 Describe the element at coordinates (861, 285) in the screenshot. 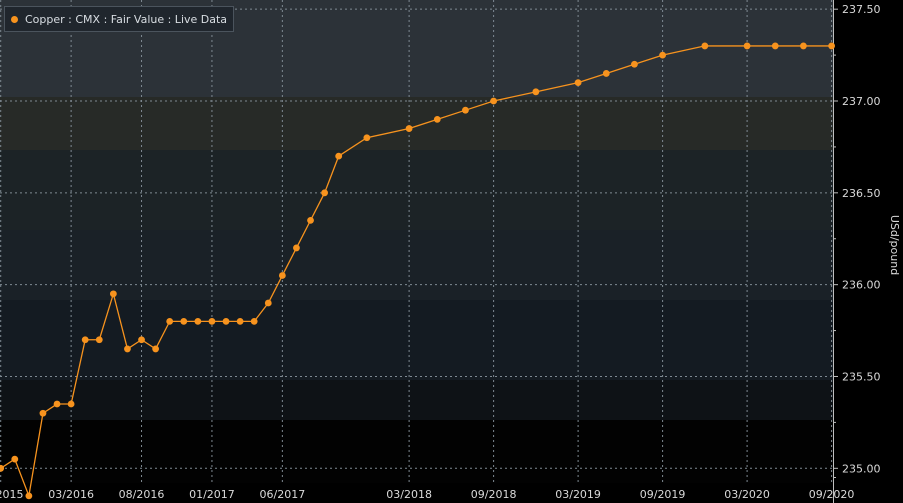

I see `y-tick-label: 236.00` at that location.